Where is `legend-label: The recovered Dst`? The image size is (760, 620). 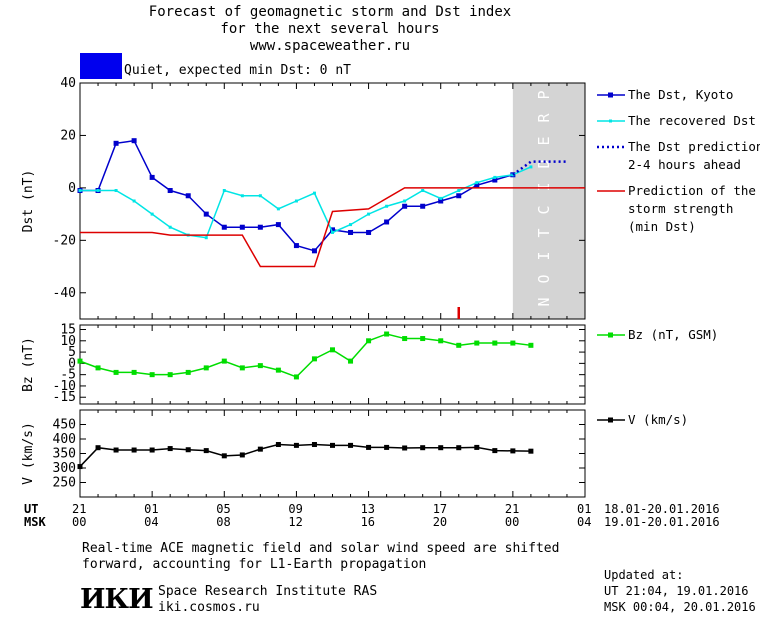 legend-label: The recovered Dst is located at coordinates (692, 120).